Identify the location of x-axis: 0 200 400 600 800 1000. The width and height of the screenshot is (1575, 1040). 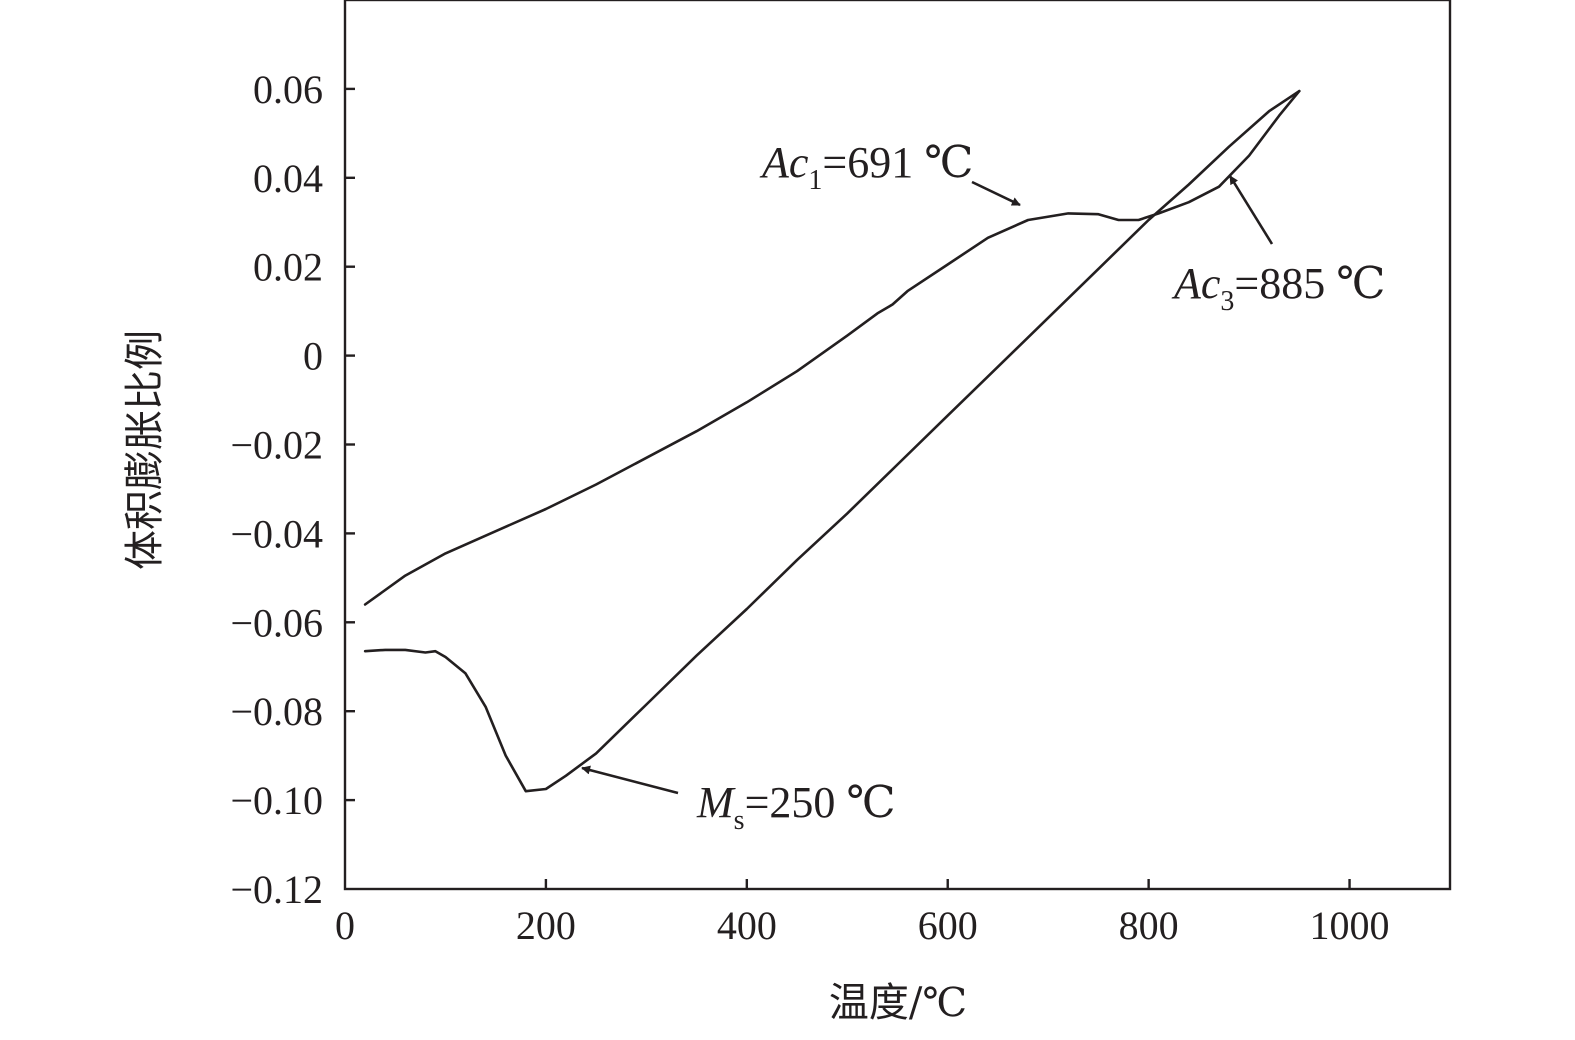
(862, 913).